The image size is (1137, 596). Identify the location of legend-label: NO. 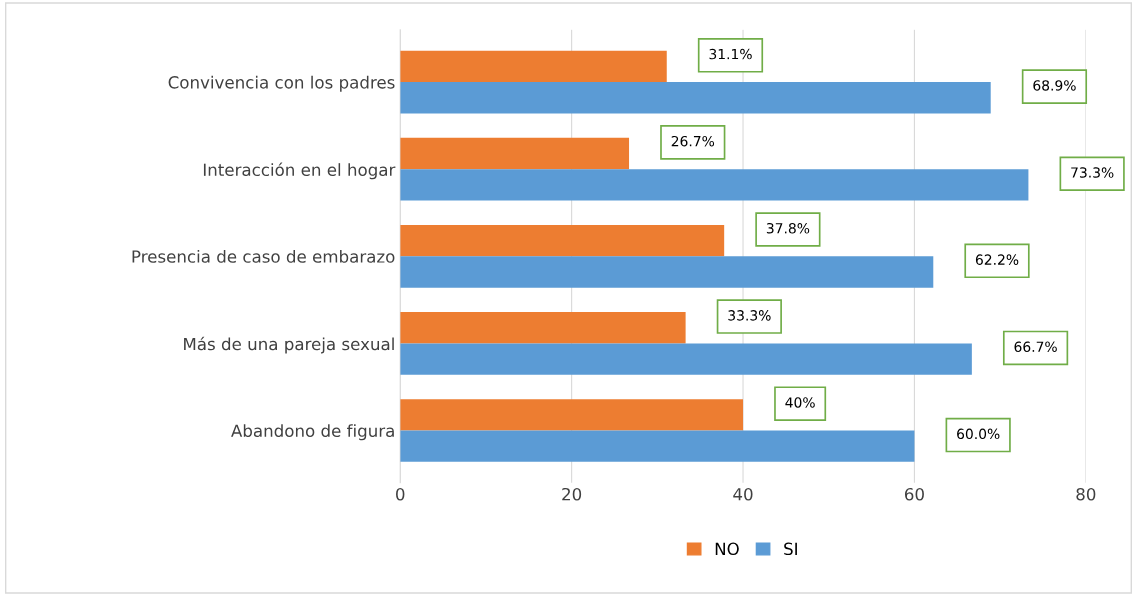
(727, 549).